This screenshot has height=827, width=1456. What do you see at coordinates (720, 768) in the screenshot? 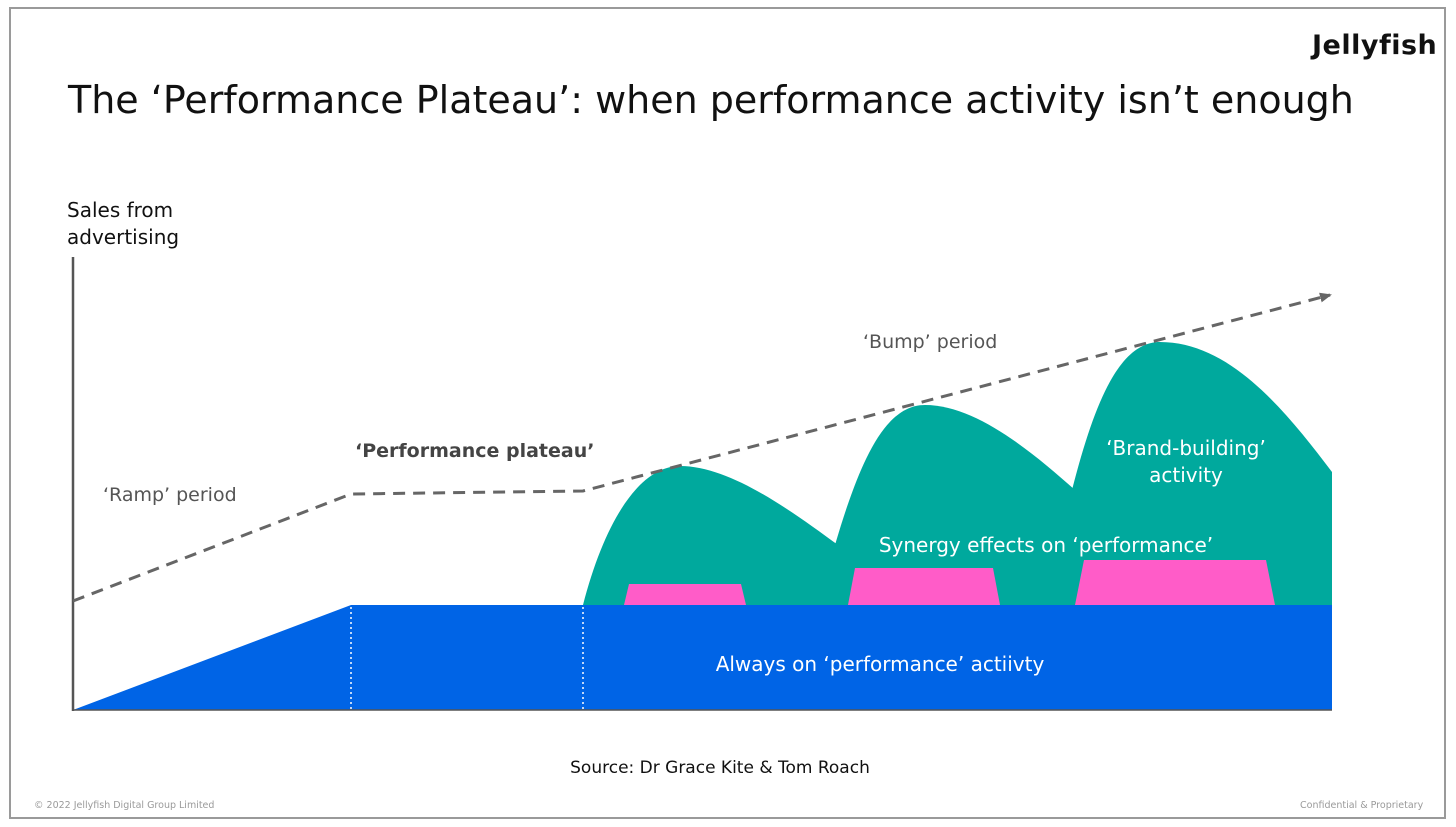
I see `source-citation: Source: Dr Grace Kite & Tom Roach` at bounding box center [720, 768].